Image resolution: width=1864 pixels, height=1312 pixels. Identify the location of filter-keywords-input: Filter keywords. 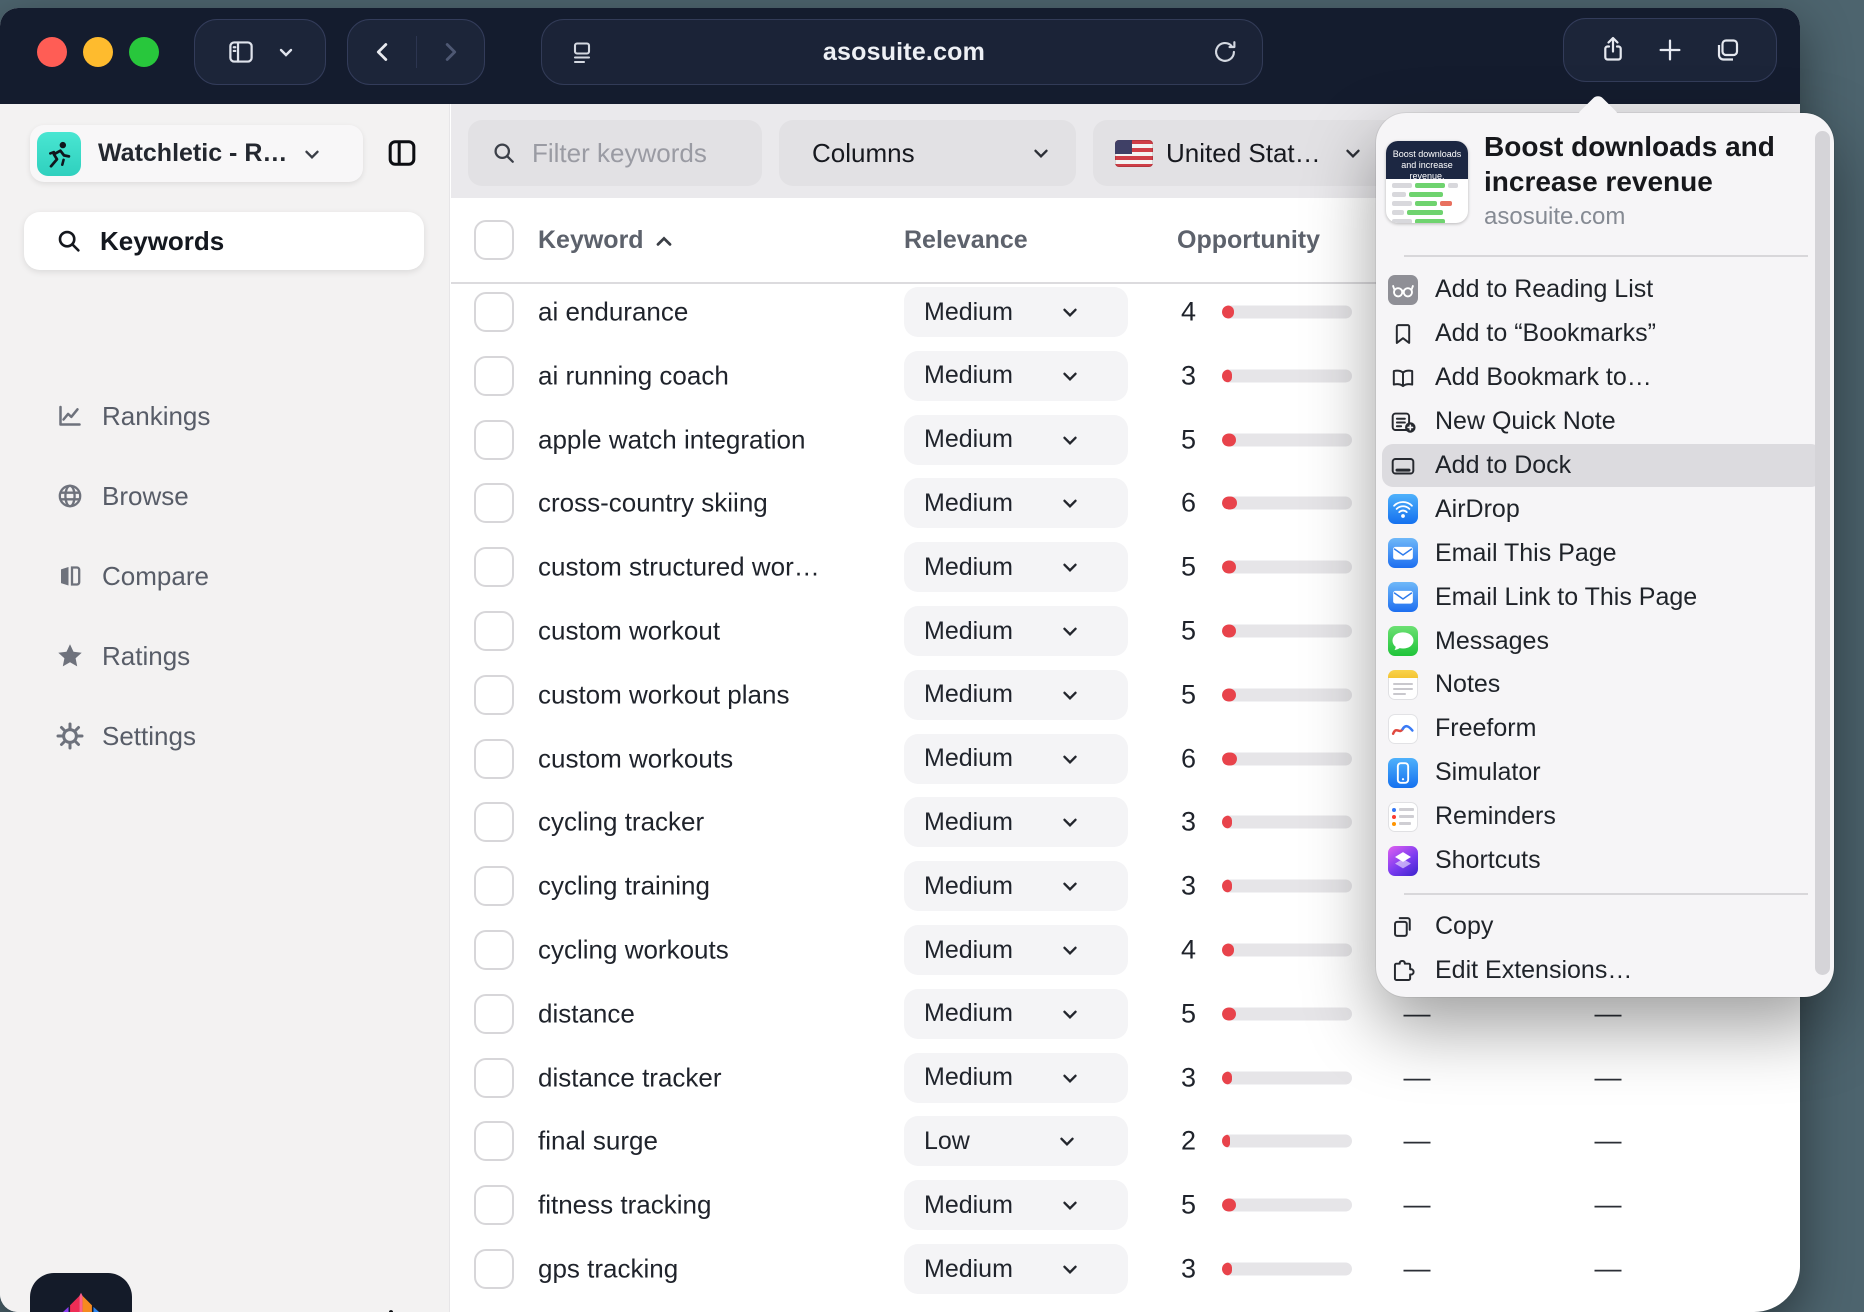
(615, 153).